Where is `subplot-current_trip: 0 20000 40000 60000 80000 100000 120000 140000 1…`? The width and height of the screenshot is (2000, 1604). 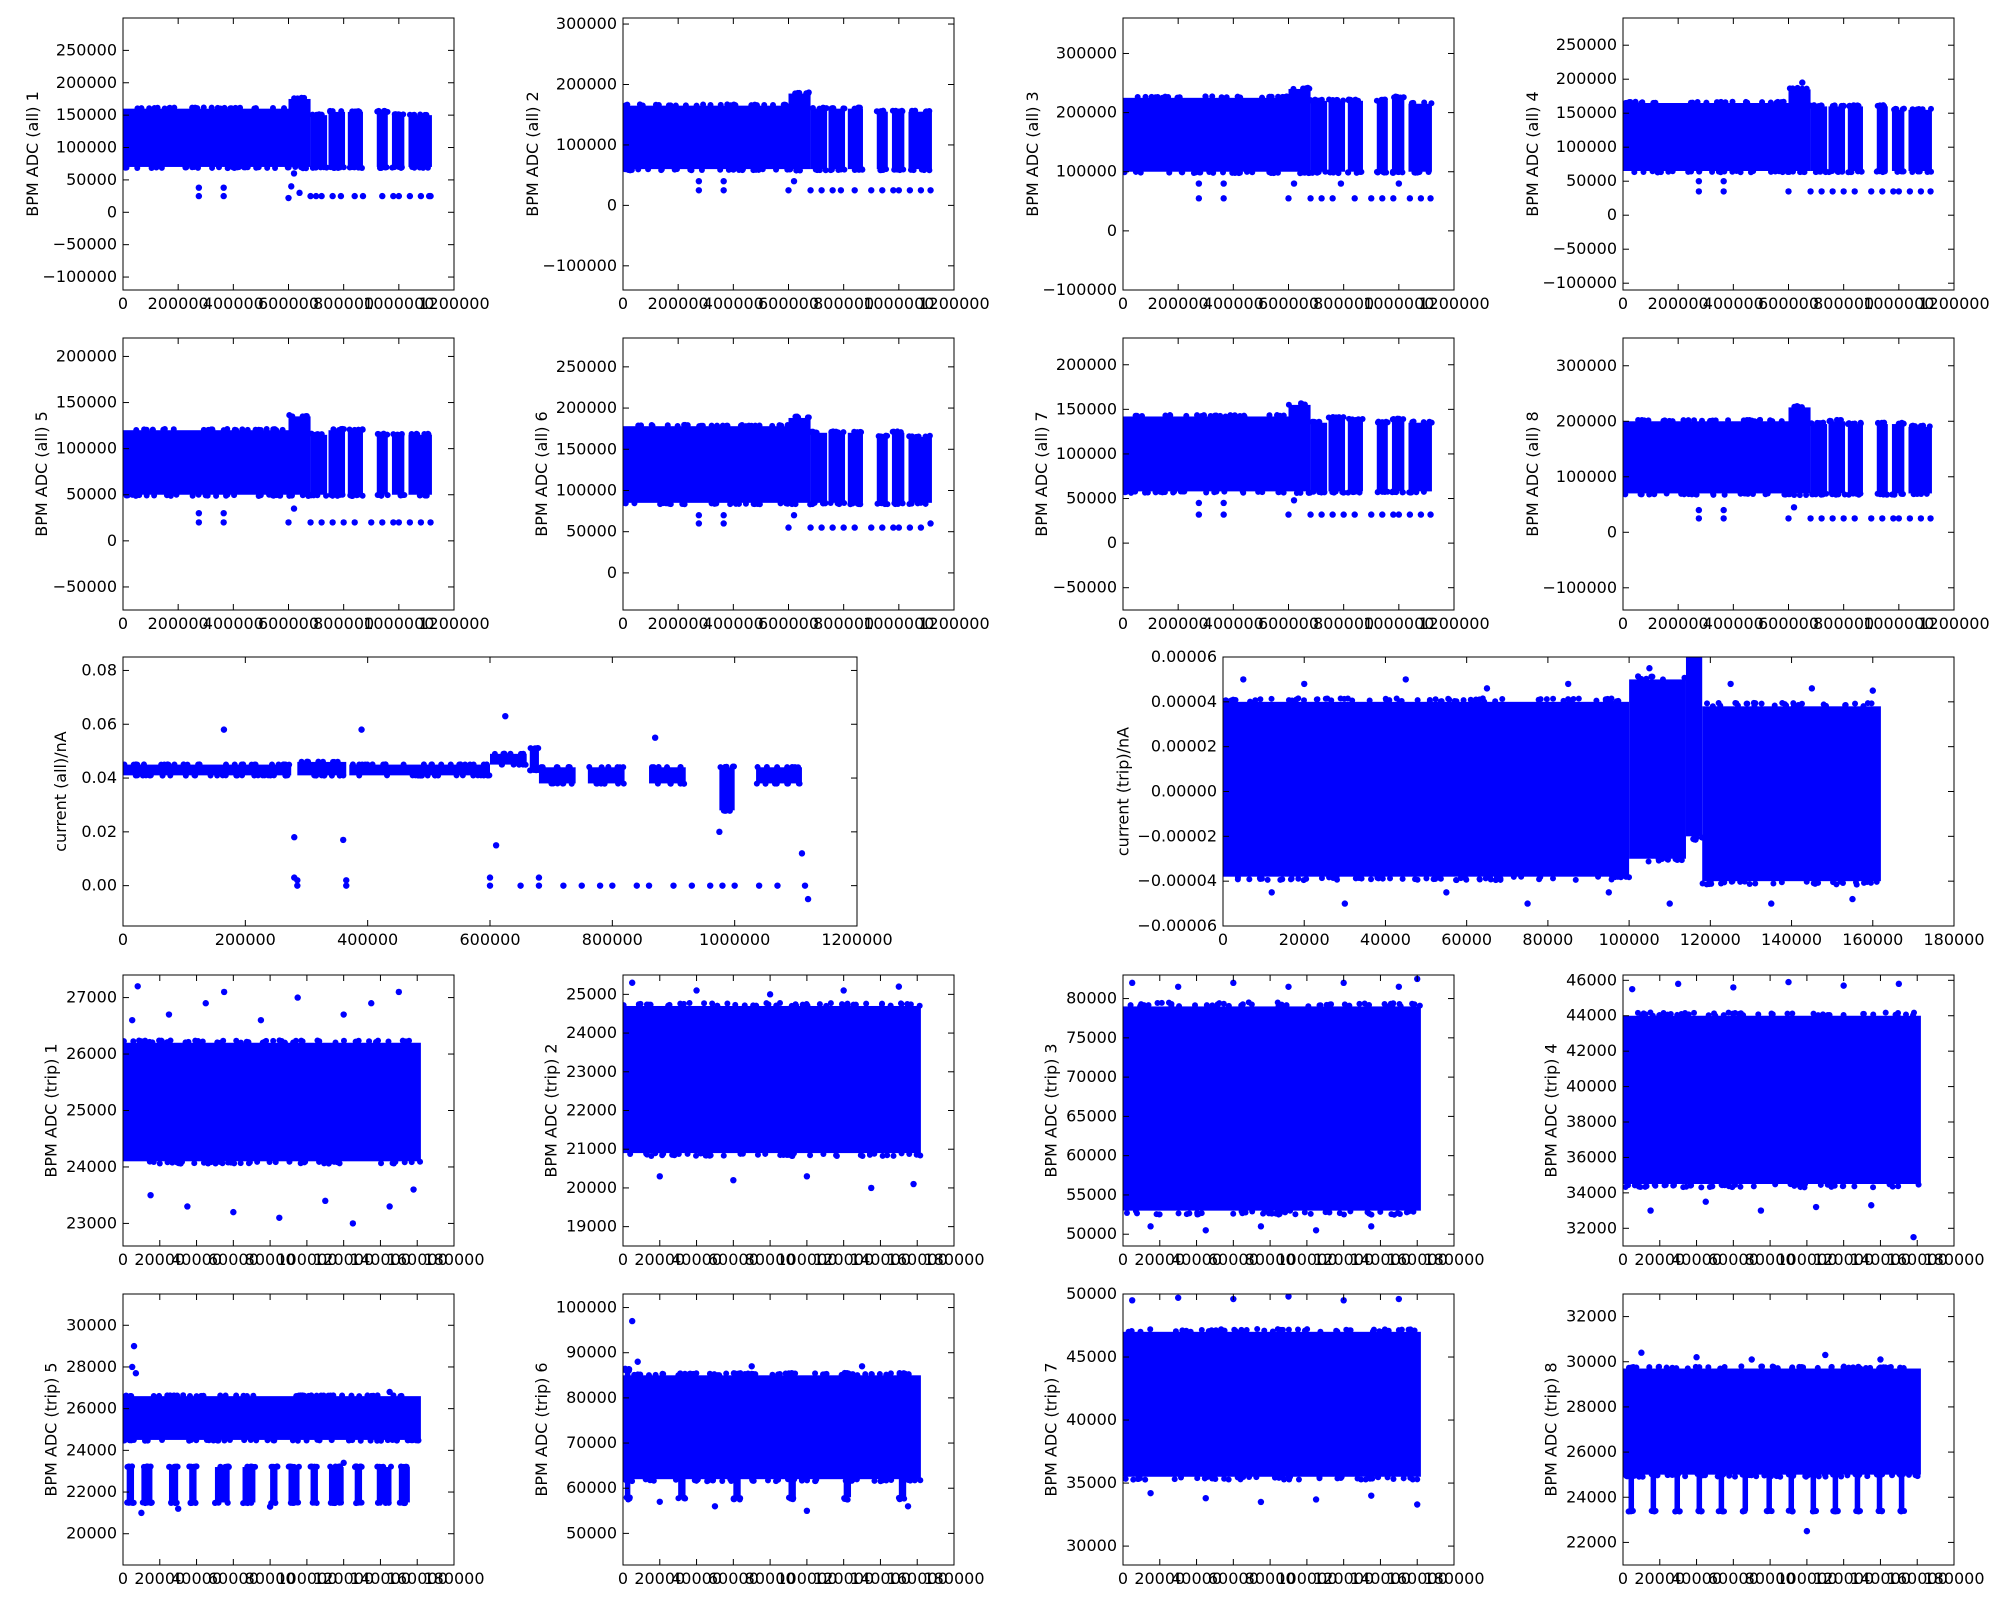
subplot-current_trip: 0 20000 40000 60000 80000 100000 120000 140000 1… is located at coordinates (1549, 798).